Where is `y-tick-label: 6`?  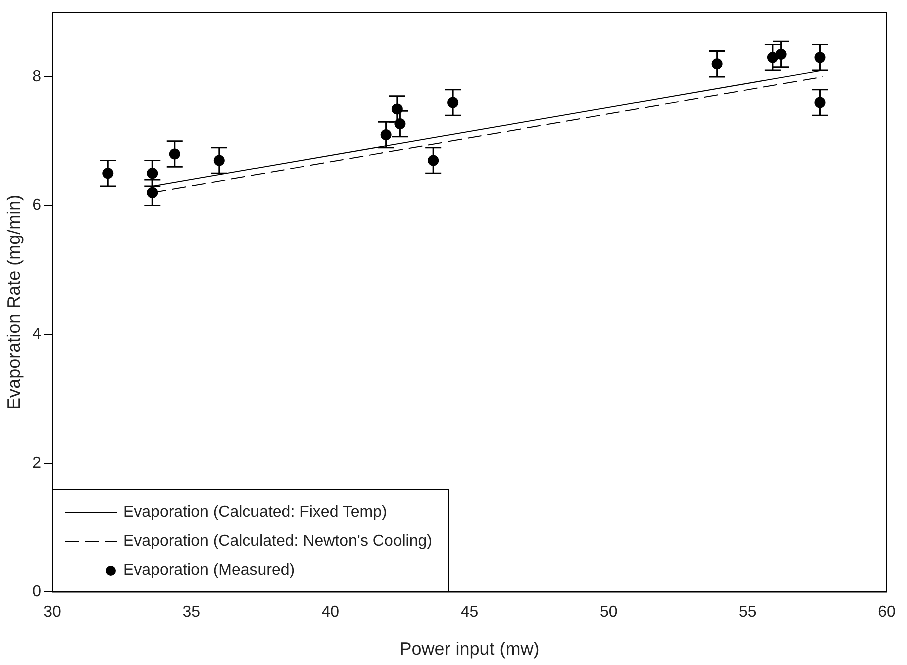
y-tick-label: 6 is located at coordinates (37, 205).